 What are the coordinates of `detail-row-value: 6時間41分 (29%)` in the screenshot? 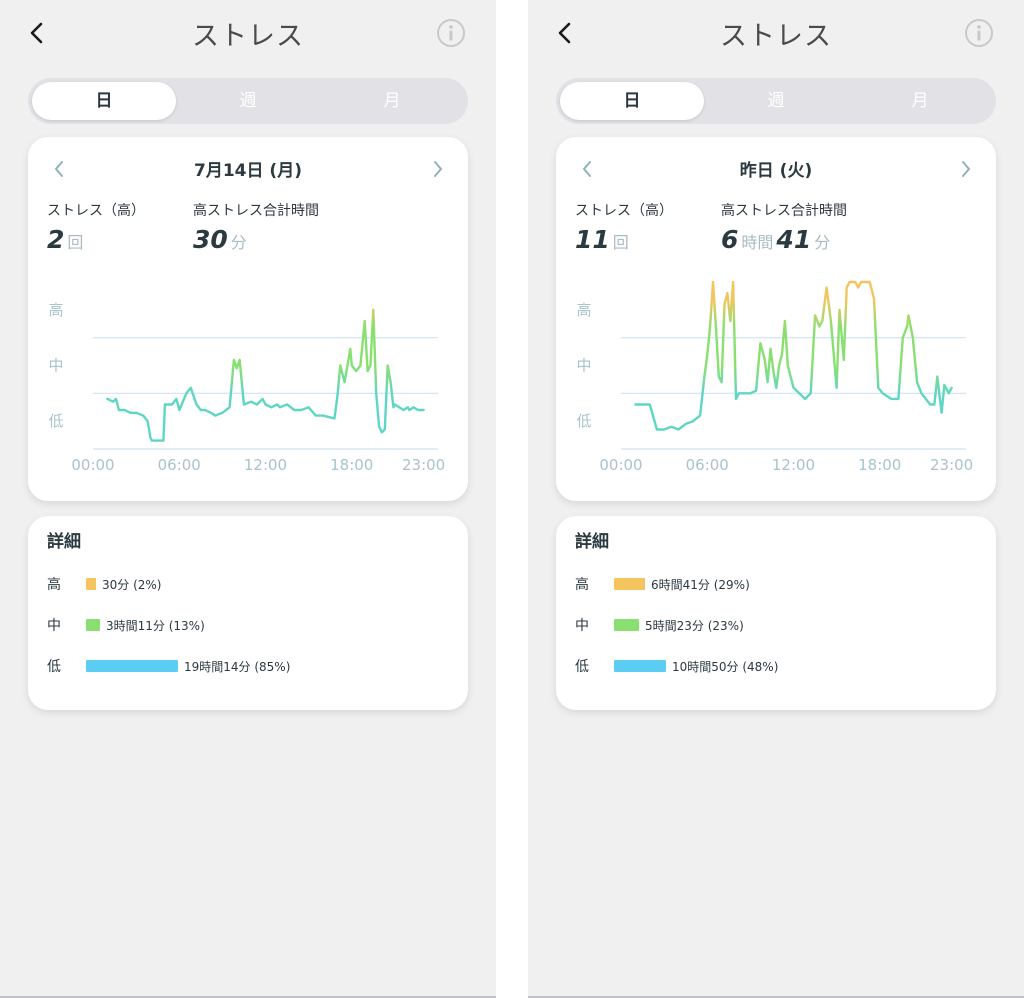 It's located at (700, 585).